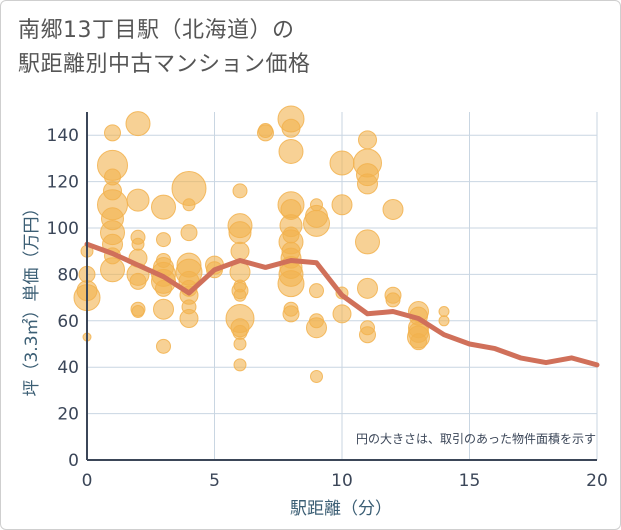  I want to click on y-axis-title: 坪（3.3㎡）単価（万円）, so click(32, 297).